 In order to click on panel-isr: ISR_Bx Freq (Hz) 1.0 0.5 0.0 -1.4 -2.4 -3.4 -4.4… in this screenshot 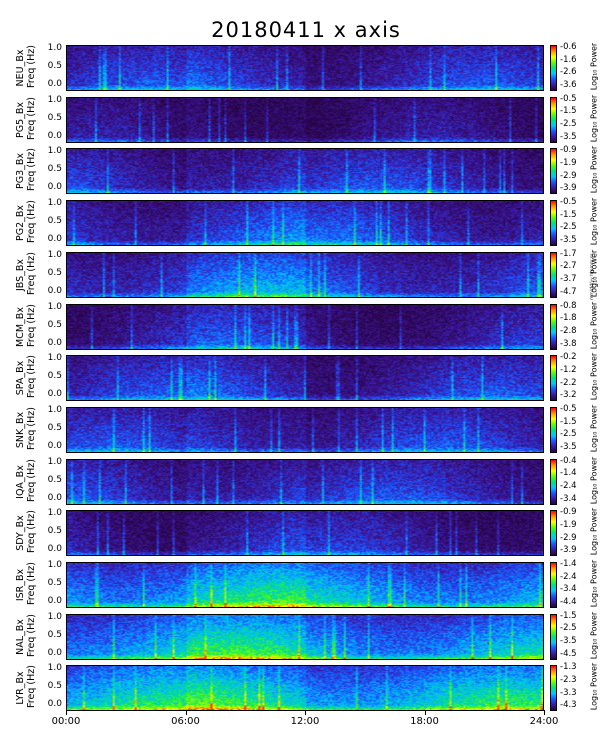, I will do `click(306, 583)`.